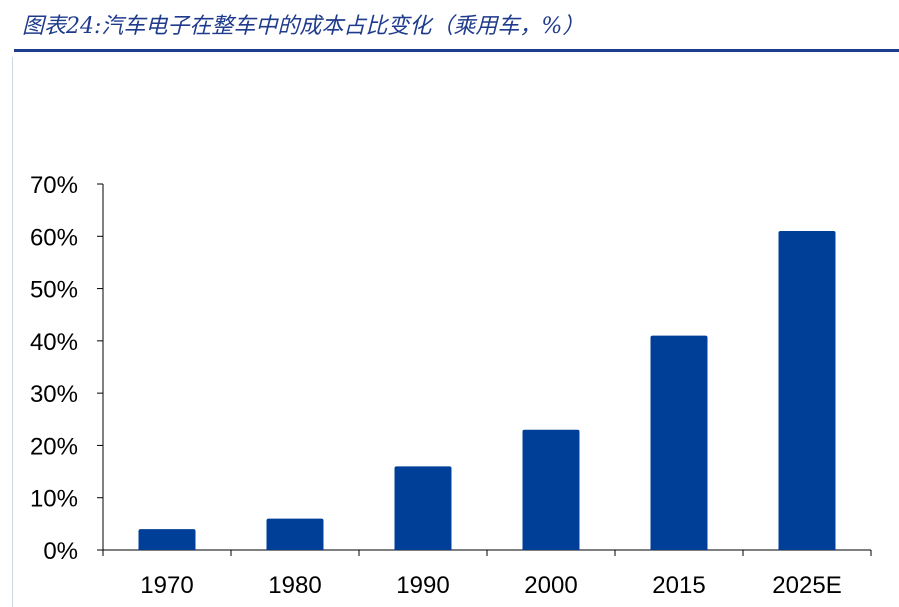 This screenshot has height=607, width=899. What do you see at coordinates (67, 368) in the screenshot?
I see `y-axis: 0% 10% 20% 30% 40% 50% 60% 70%` at bounding box center [67, 368].